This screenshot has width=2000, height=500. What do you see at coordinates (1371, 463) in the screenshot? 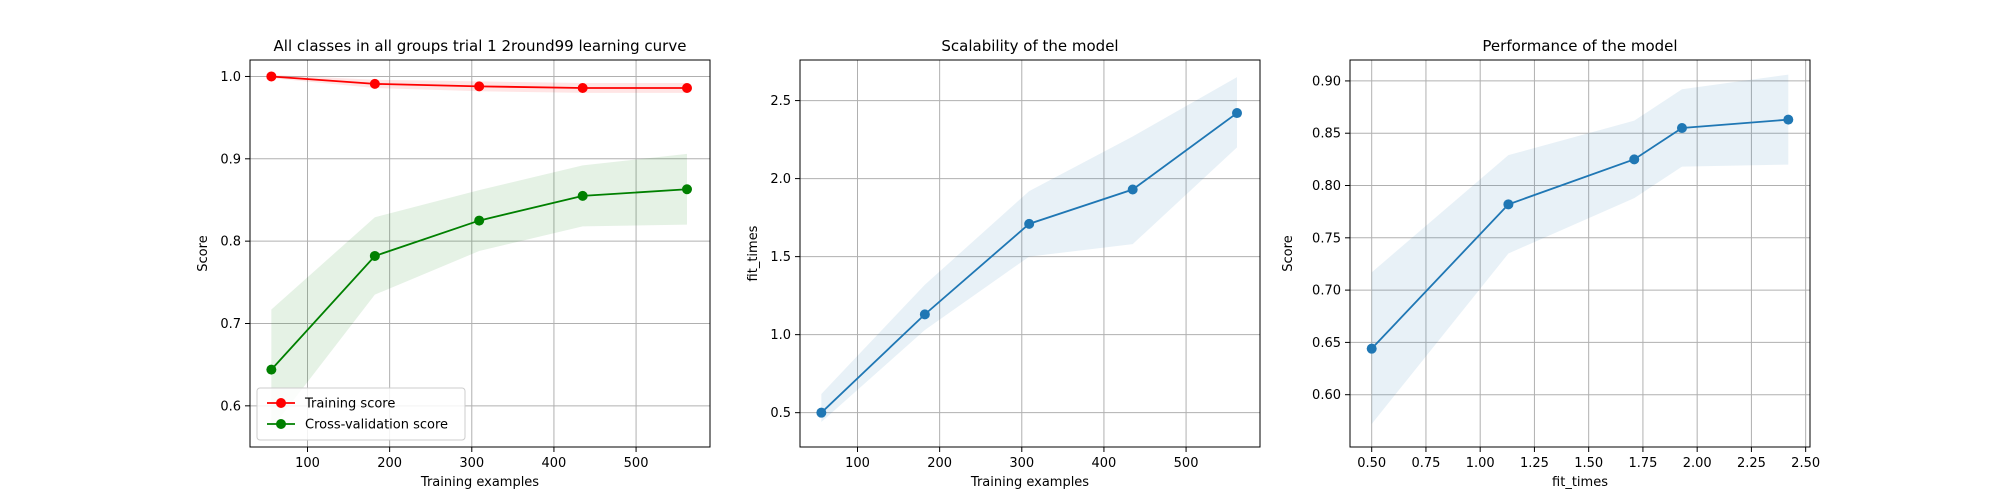
I see `x-tick-label: 0.50` at bounding box center [1371, 463].